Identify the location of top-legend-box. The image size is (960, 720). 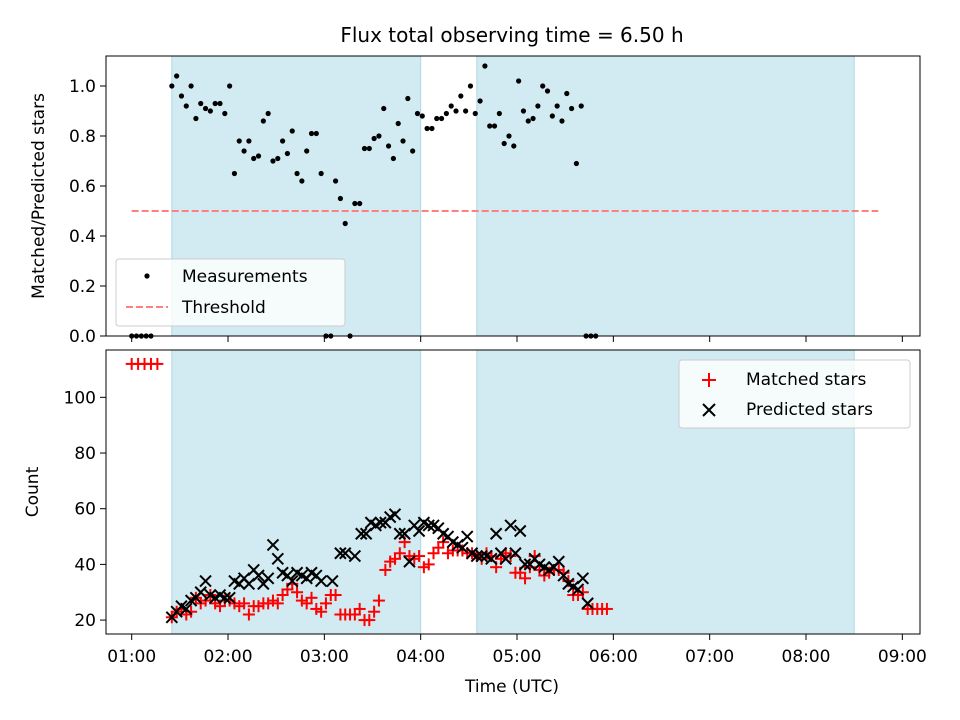
(230, 292).